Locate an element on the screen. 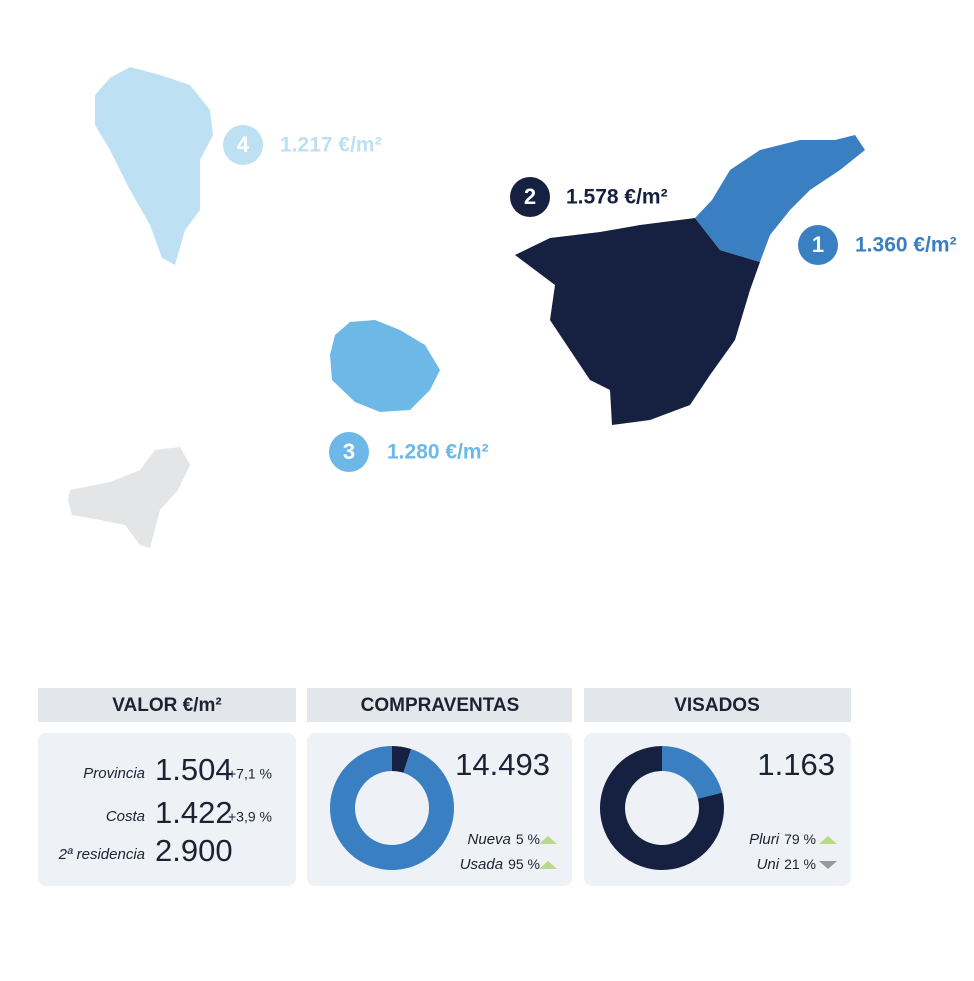  legend-value: 21 % is located at coordinates (800, 864).